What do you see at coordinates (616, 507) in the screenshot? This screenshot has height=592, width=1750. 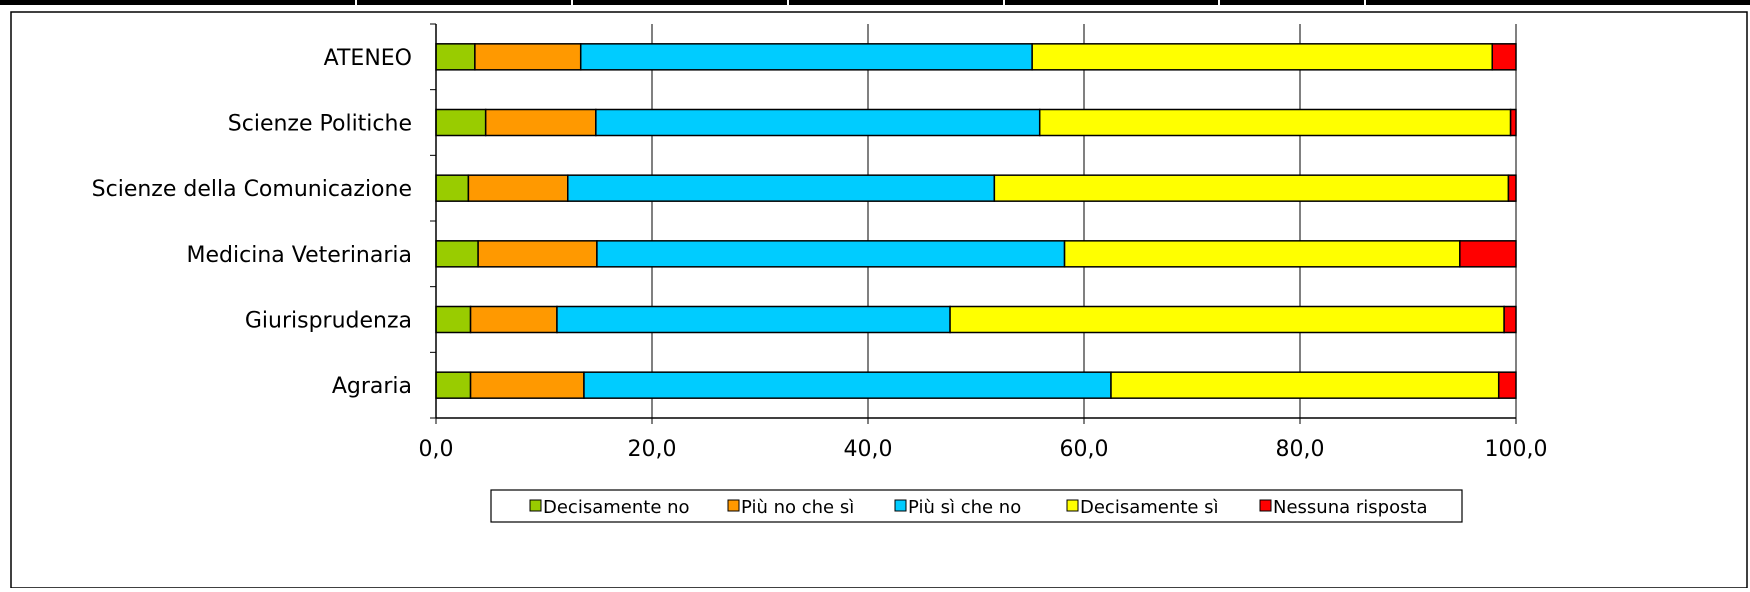 I see `legend-label: Decisamente no` at bounding box center [616, 507].